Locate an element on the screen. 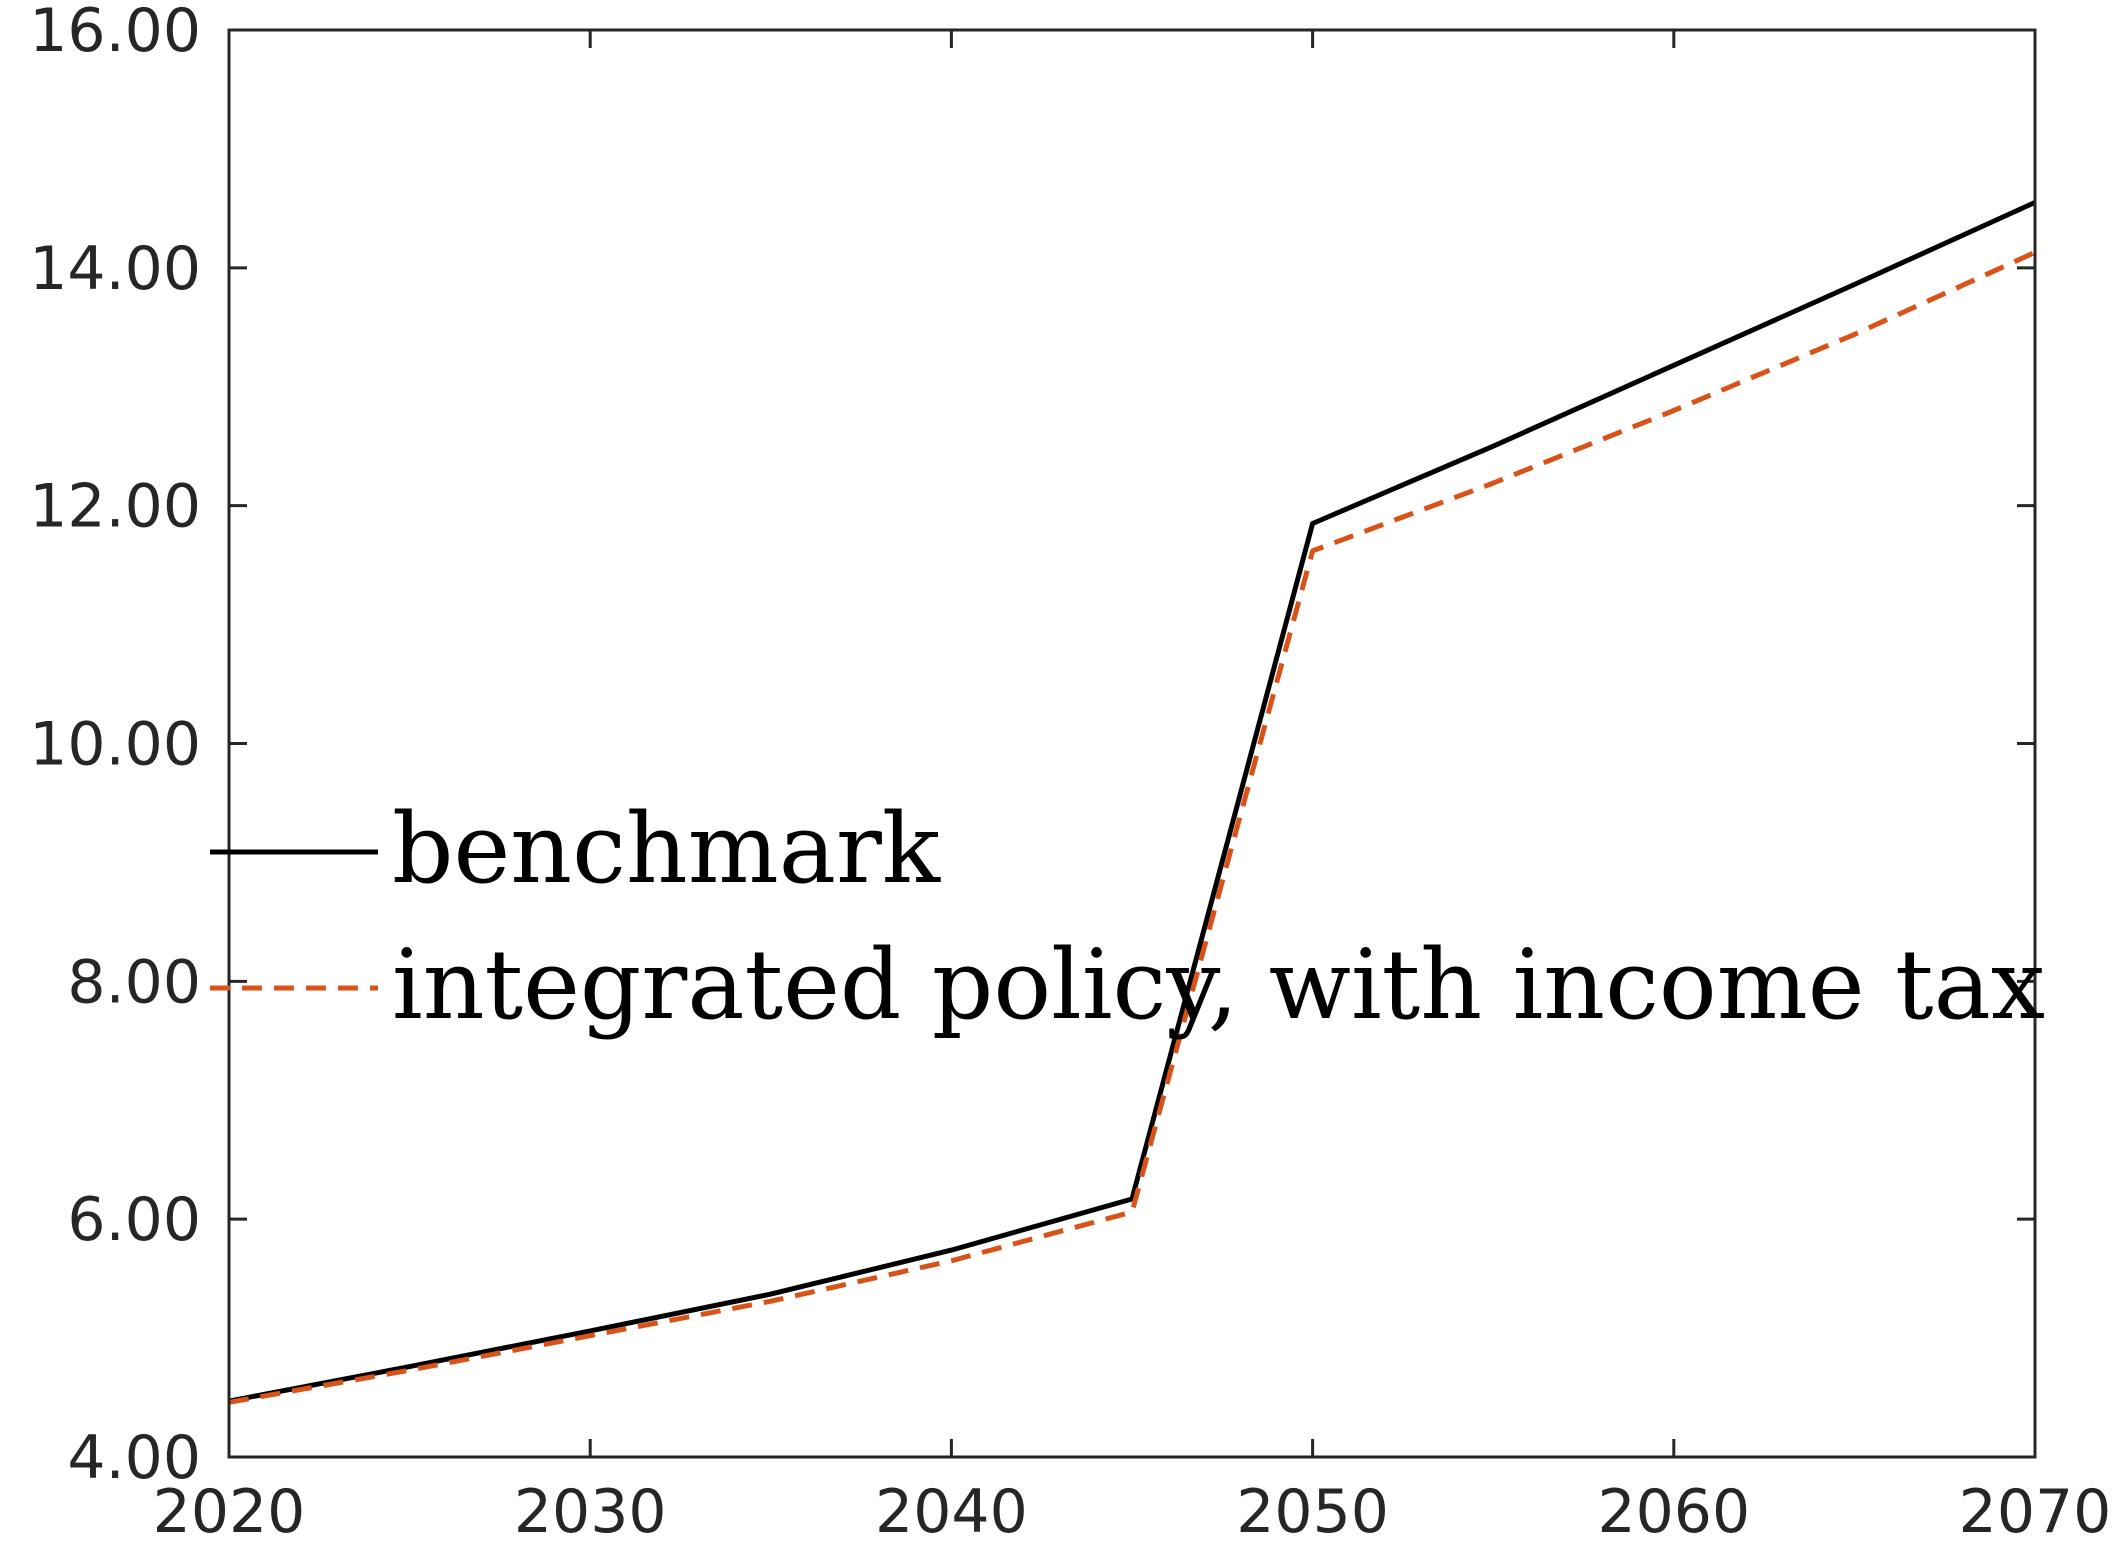  x-tick-label: 2070 is located at coordinates (2035, 1512).